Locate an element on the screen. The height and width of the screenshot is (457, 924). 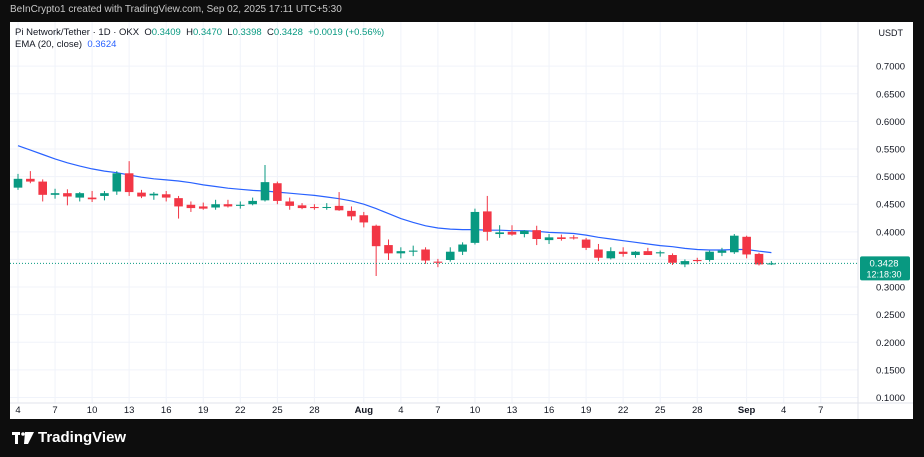
x-tick-label: Sep is located at coordinates (747, 410).